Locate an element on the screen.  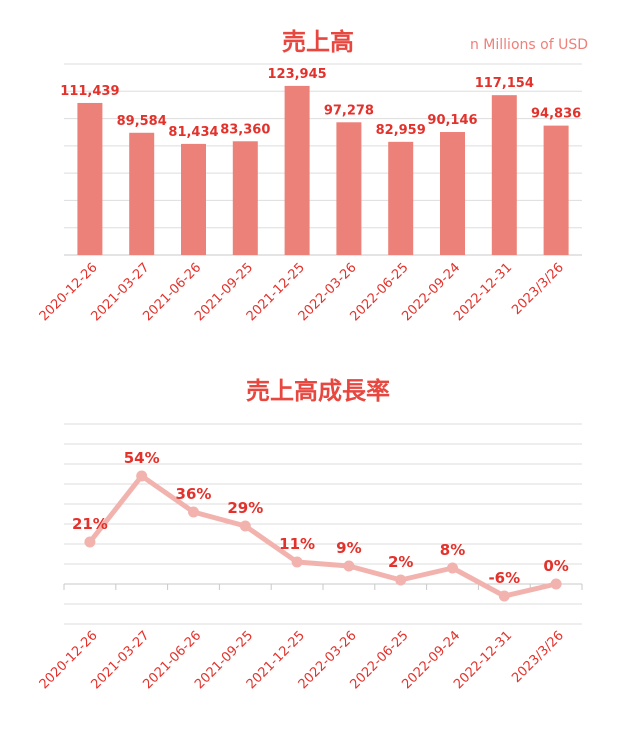
growth-value-label: -6% is located at coordinates (504, 578).